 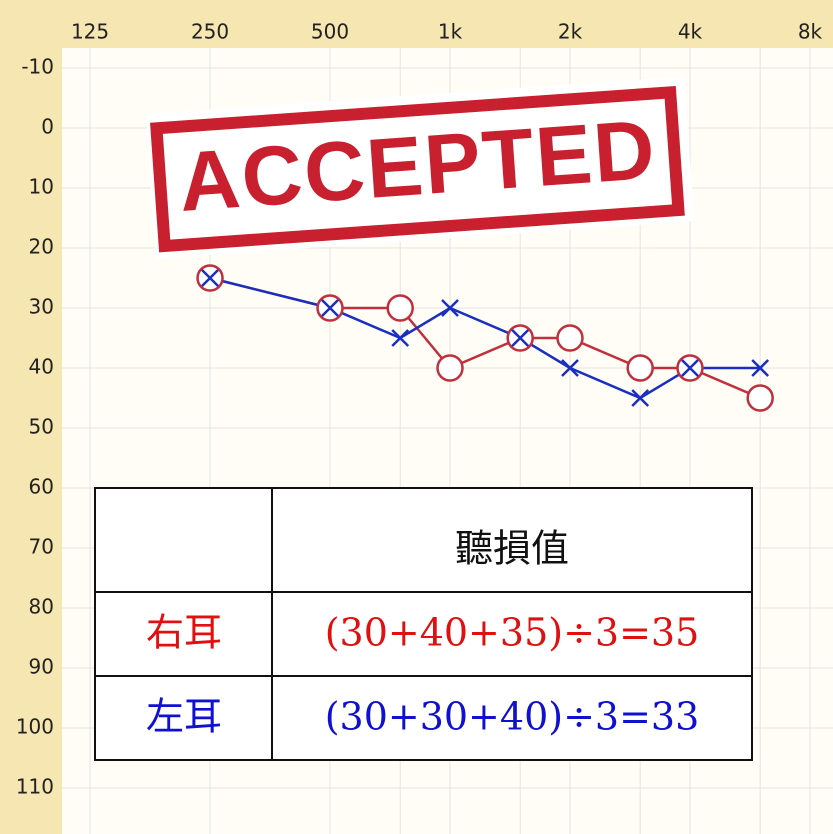 What do you see at coordinates (690, 32) in the screenshot?
I see `x-tick-label: 4k` at bounding box center [690, 32].